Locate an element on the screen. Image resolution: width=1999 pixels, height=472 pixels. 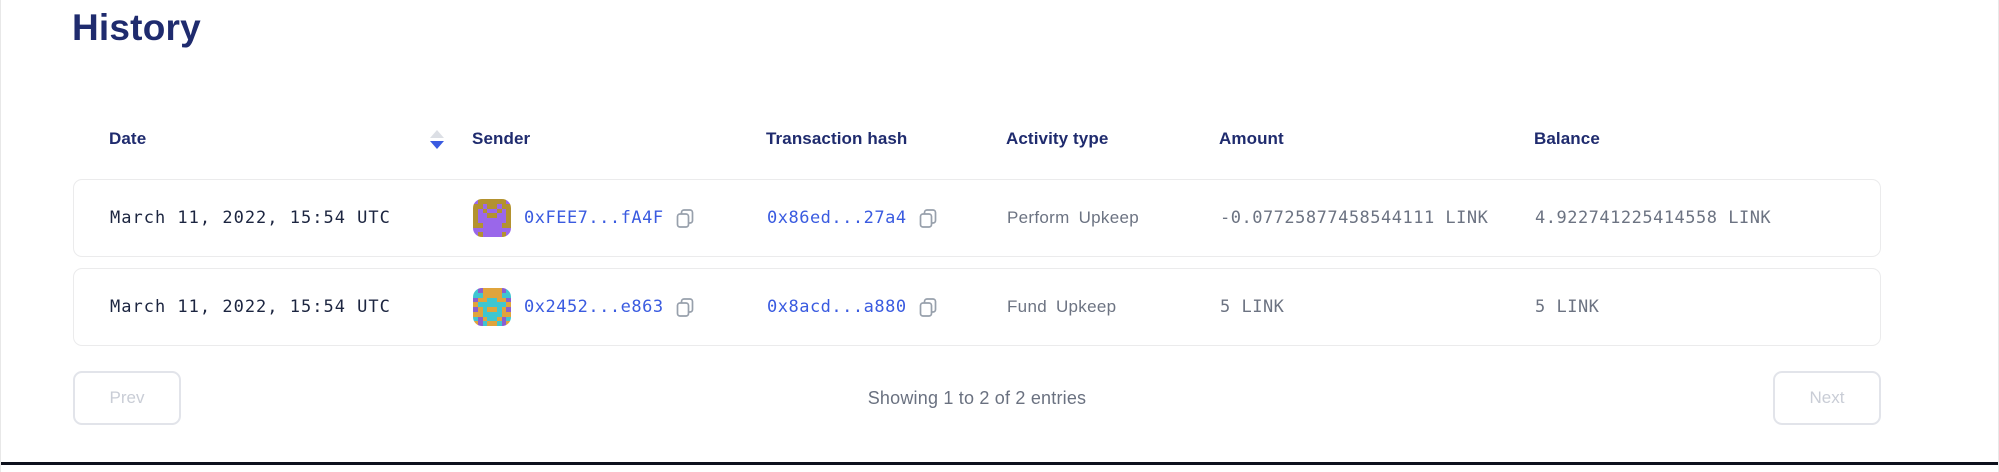
sender-address-link: 0xFEE7...fA4F is located at coordinates (594, 218).